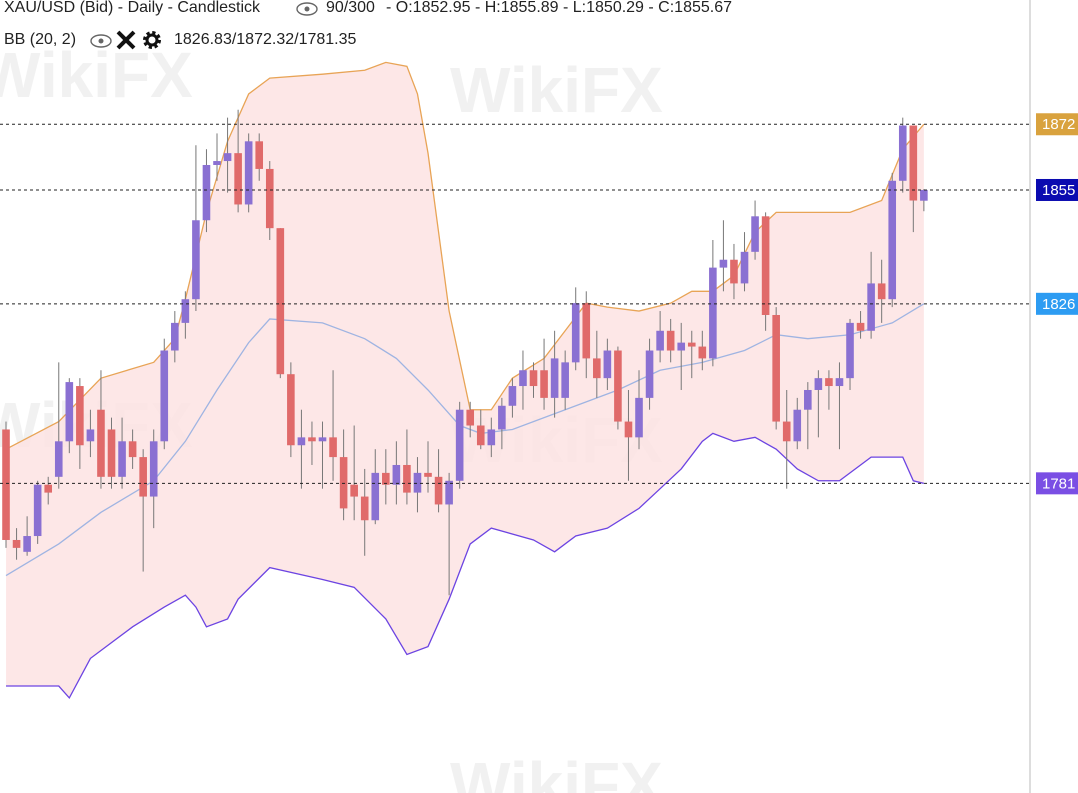  Describe the element at coordinates (350, 8) in the screenshot. I see `bar-count: 90/300` at that location.